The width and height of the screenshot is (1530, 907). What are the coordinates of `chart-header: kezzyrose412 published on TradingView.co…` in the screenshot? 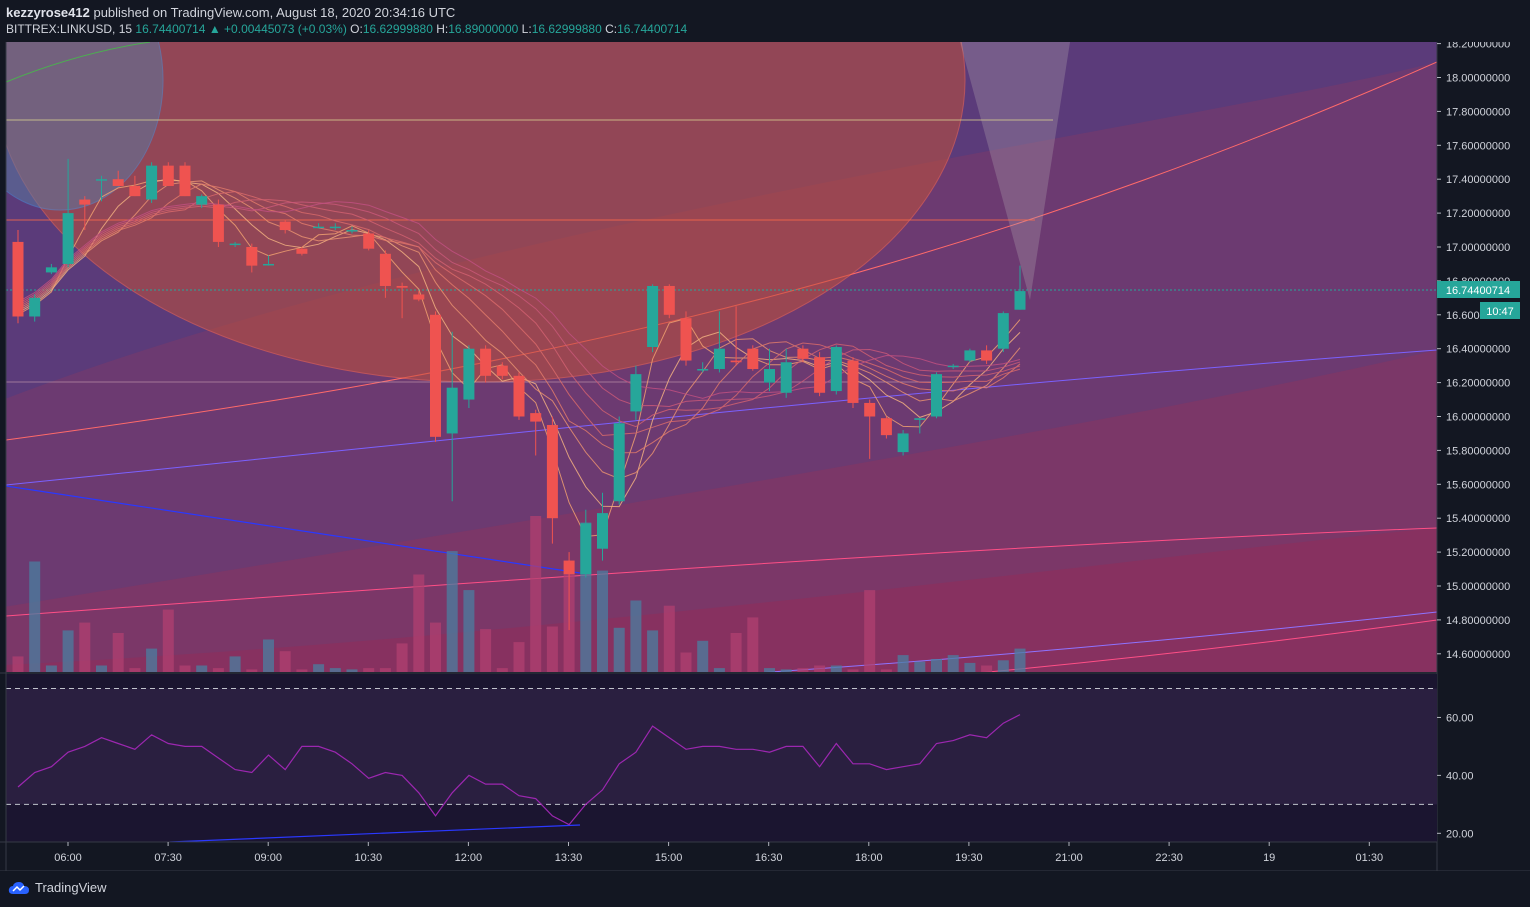 It's located at (765, 21).